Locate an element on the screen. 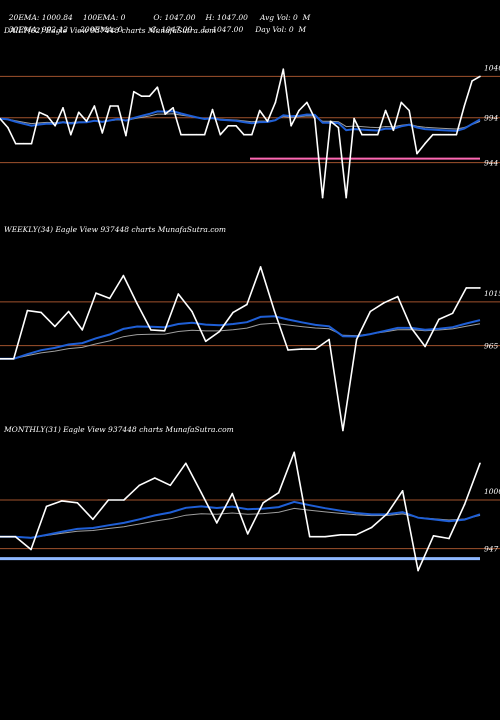 Image resolution: width=500 pixels, height=720 pixels. weekly-ema20-line is located at coordinates (240, 337).